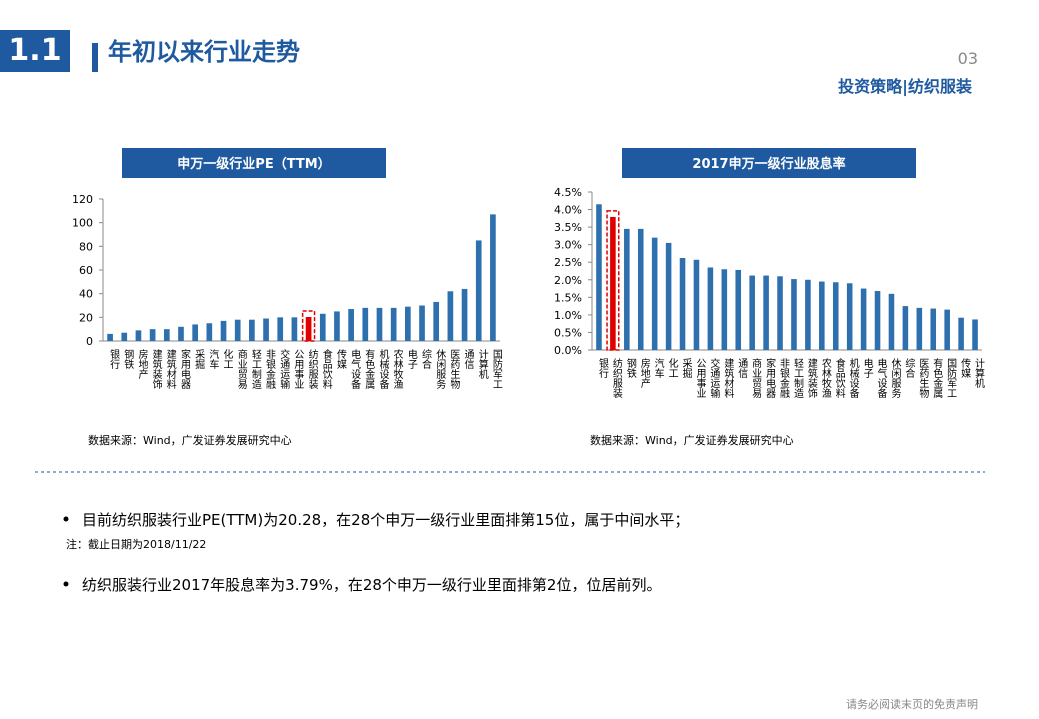  What do you see at coordinates (411, 358) in the screenshot?
I see `x-tick-label: 电子` at bounding box center [411, 358].